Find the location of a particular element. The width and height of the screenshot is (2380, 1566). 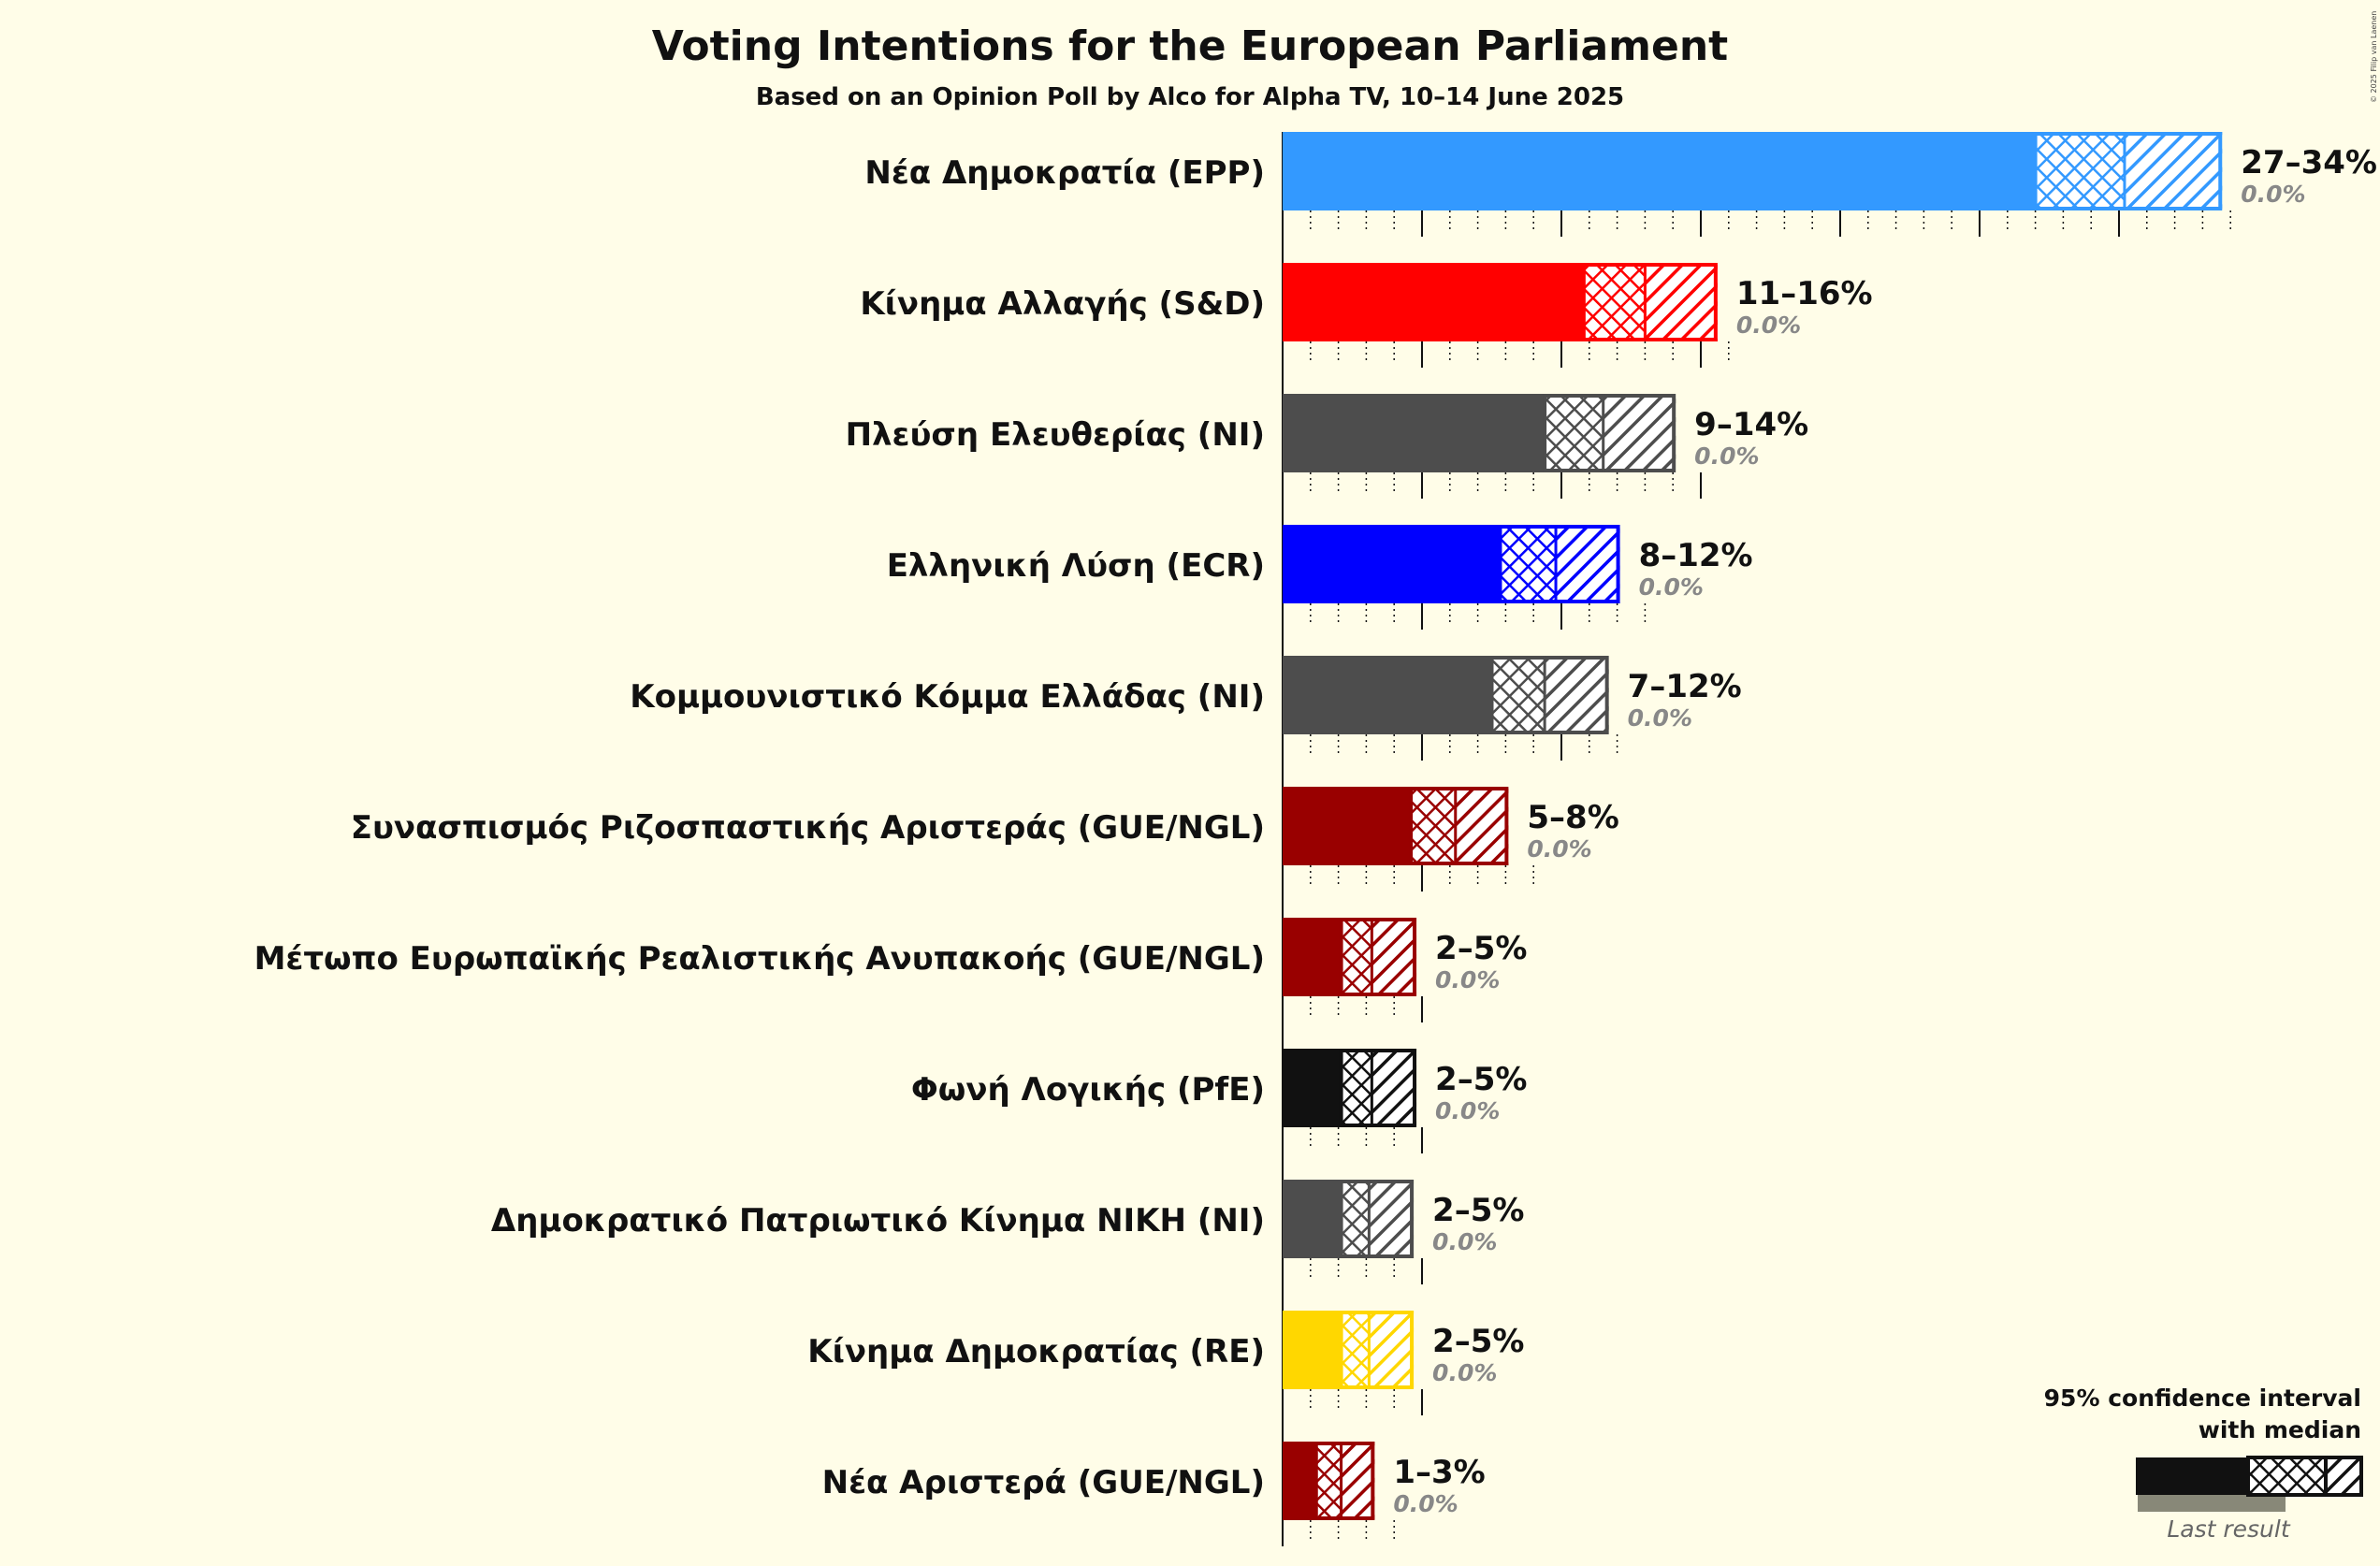

party-label: Νέα Δημοκρατία (EPP) is located at coordinates (1064, 173).